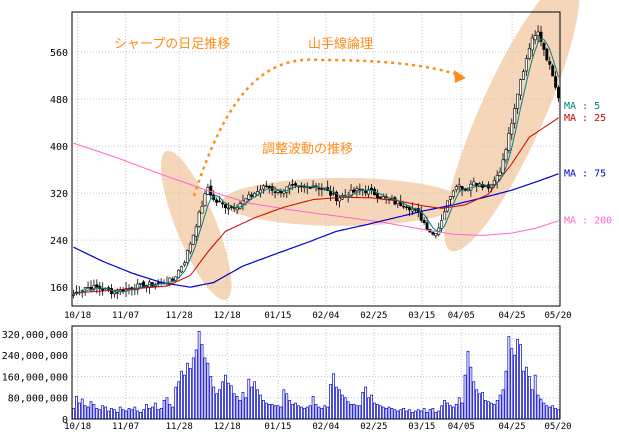  Describe the element at coordinates (325, 427) in the screenshot. I see `volume-x-tick-label: 02/04` at that location.